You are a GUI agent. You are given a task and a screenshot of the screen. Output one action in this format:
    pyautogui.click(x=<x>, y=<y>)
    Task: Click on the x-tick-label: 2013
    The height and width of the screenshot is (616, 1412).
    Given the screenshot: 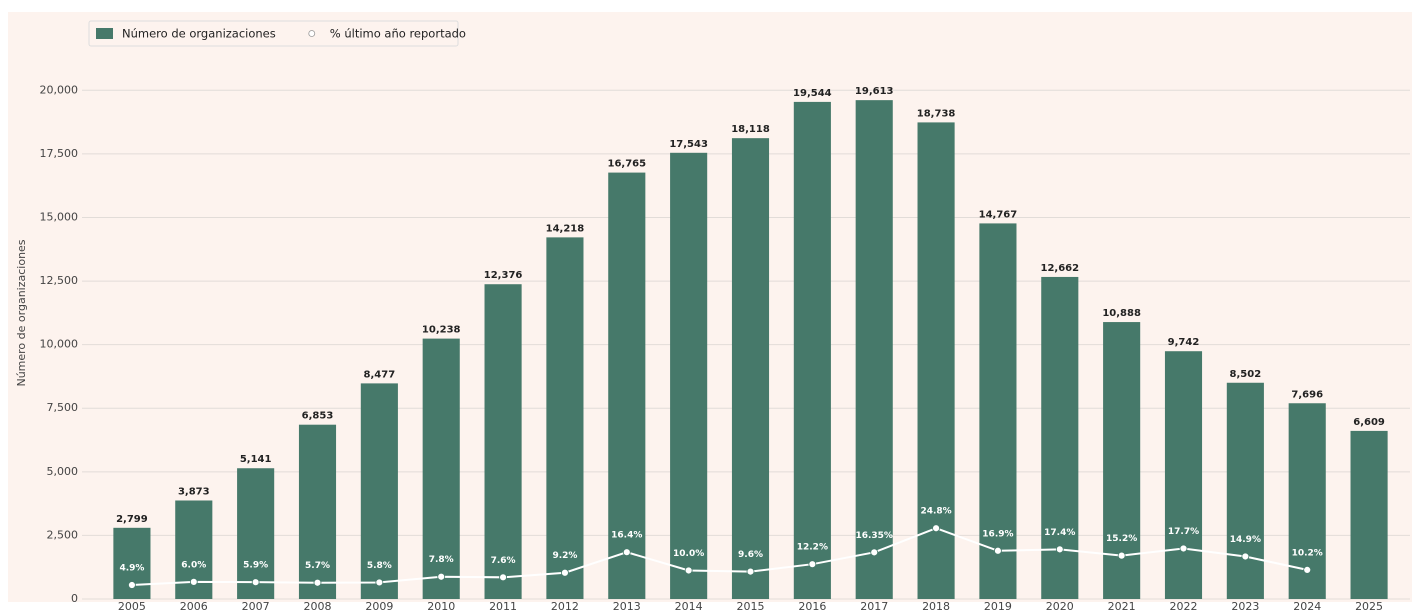 What is the action you would take?
    pyautogui.click(x=627, y=606)
    